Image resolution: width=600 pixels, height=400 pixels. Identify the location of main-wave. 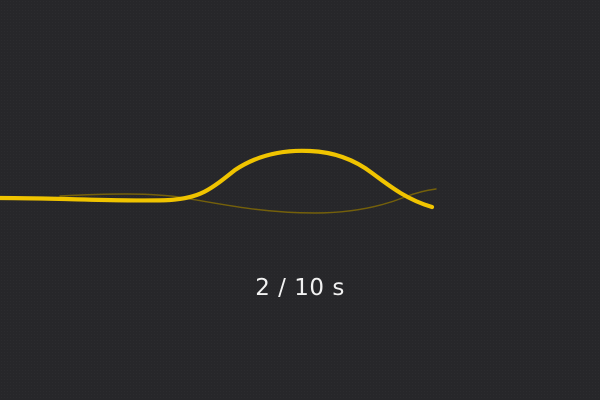
(217, 179).